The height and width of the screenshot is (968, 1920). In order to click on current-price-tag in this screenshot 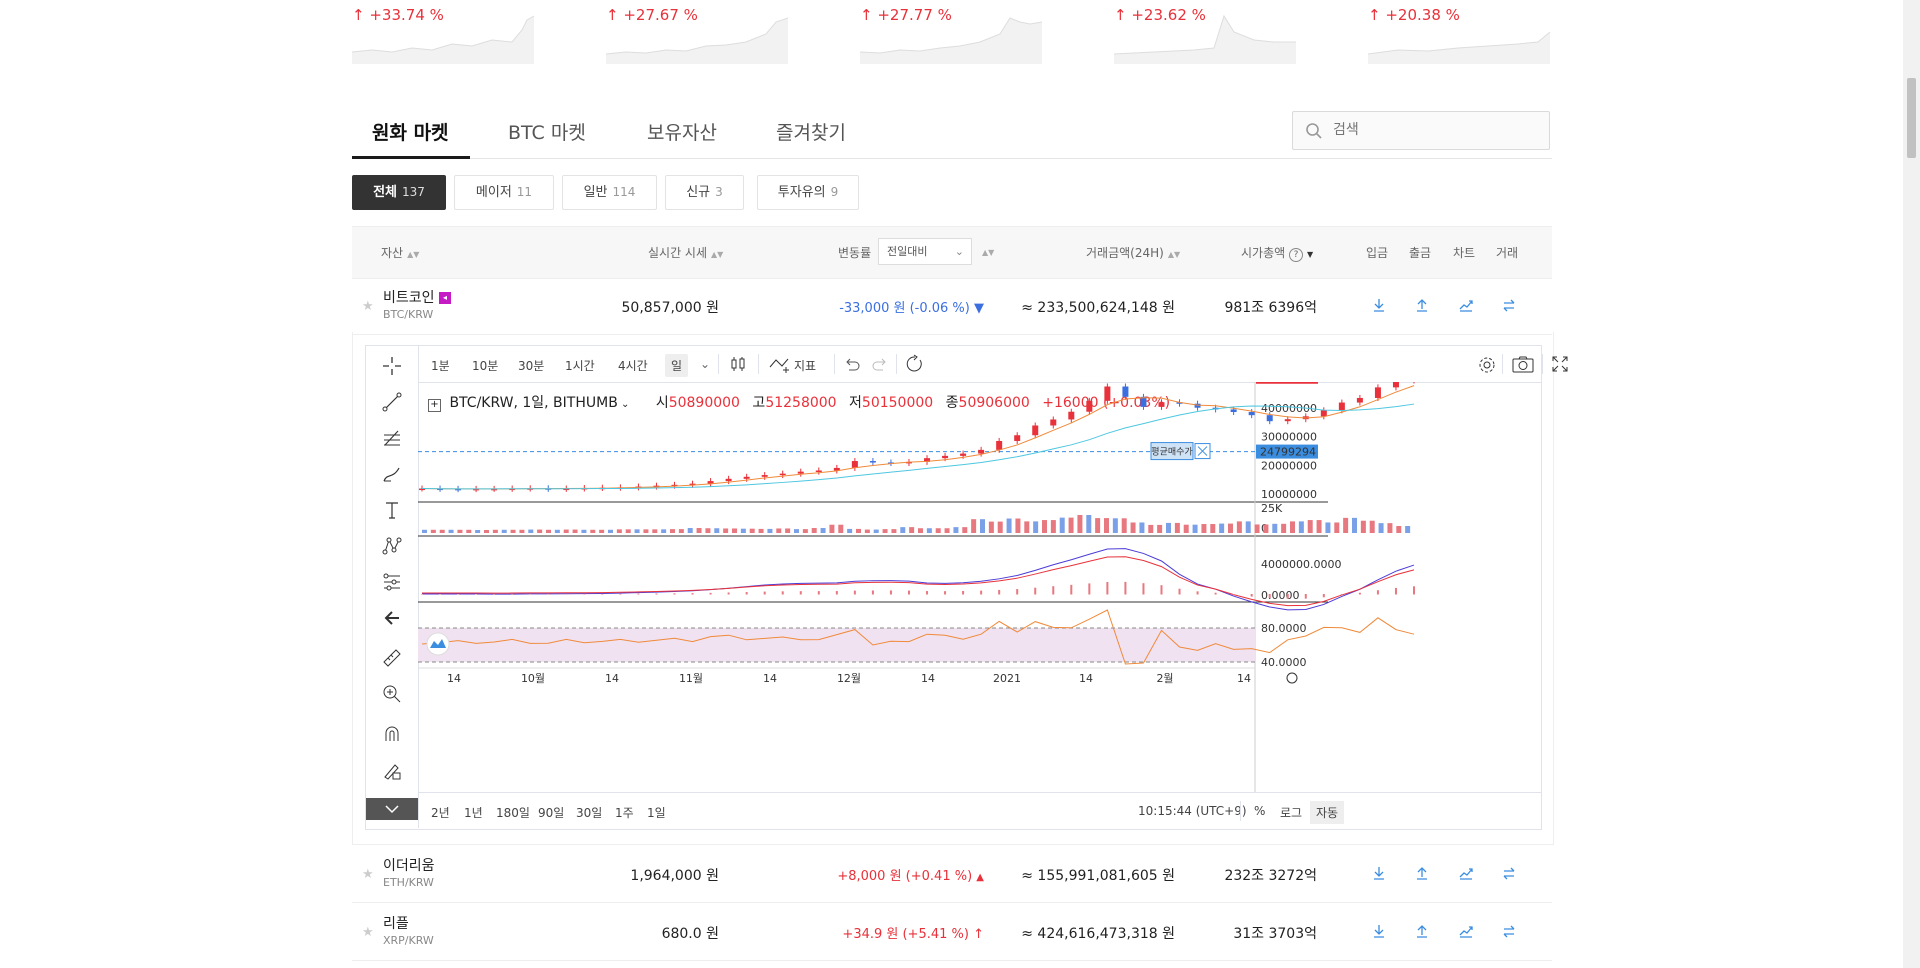, I will do `click(1287, 383)`.